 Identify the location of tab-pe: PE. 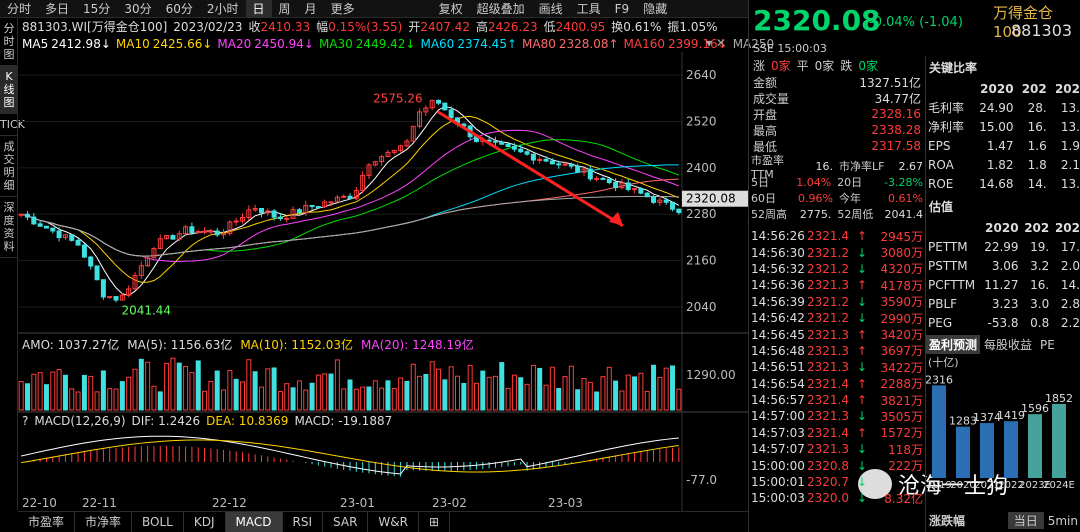
(1047, 344).